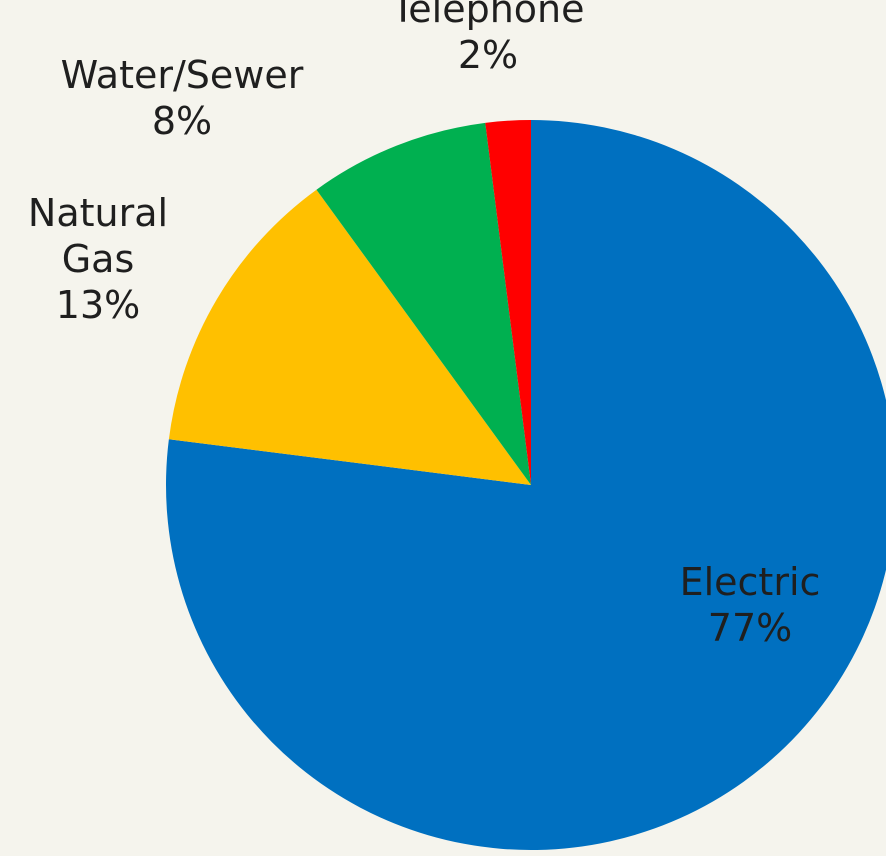 Image resolution: width=886 pixels, height=856 pixels. What do you see at coordinates (488, 15) in the screenshot?
I see `data-label-line: Telephone` at bounding box center [488, 15].